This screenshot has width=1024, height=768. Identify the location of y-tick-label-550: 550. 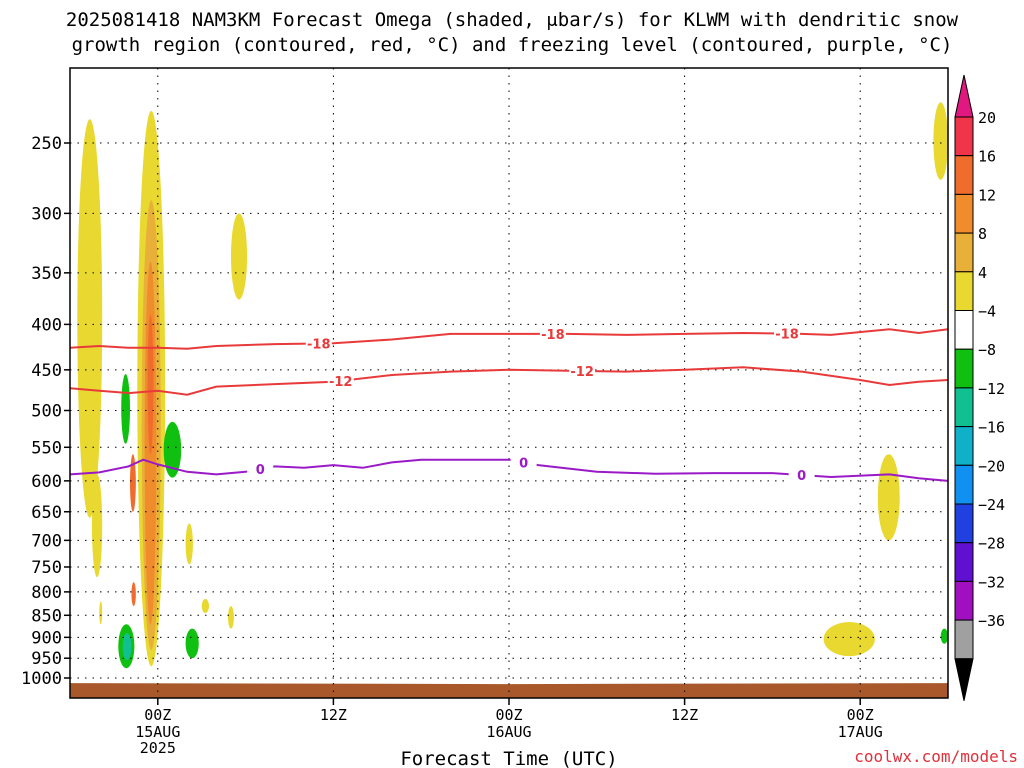
(46, 448).